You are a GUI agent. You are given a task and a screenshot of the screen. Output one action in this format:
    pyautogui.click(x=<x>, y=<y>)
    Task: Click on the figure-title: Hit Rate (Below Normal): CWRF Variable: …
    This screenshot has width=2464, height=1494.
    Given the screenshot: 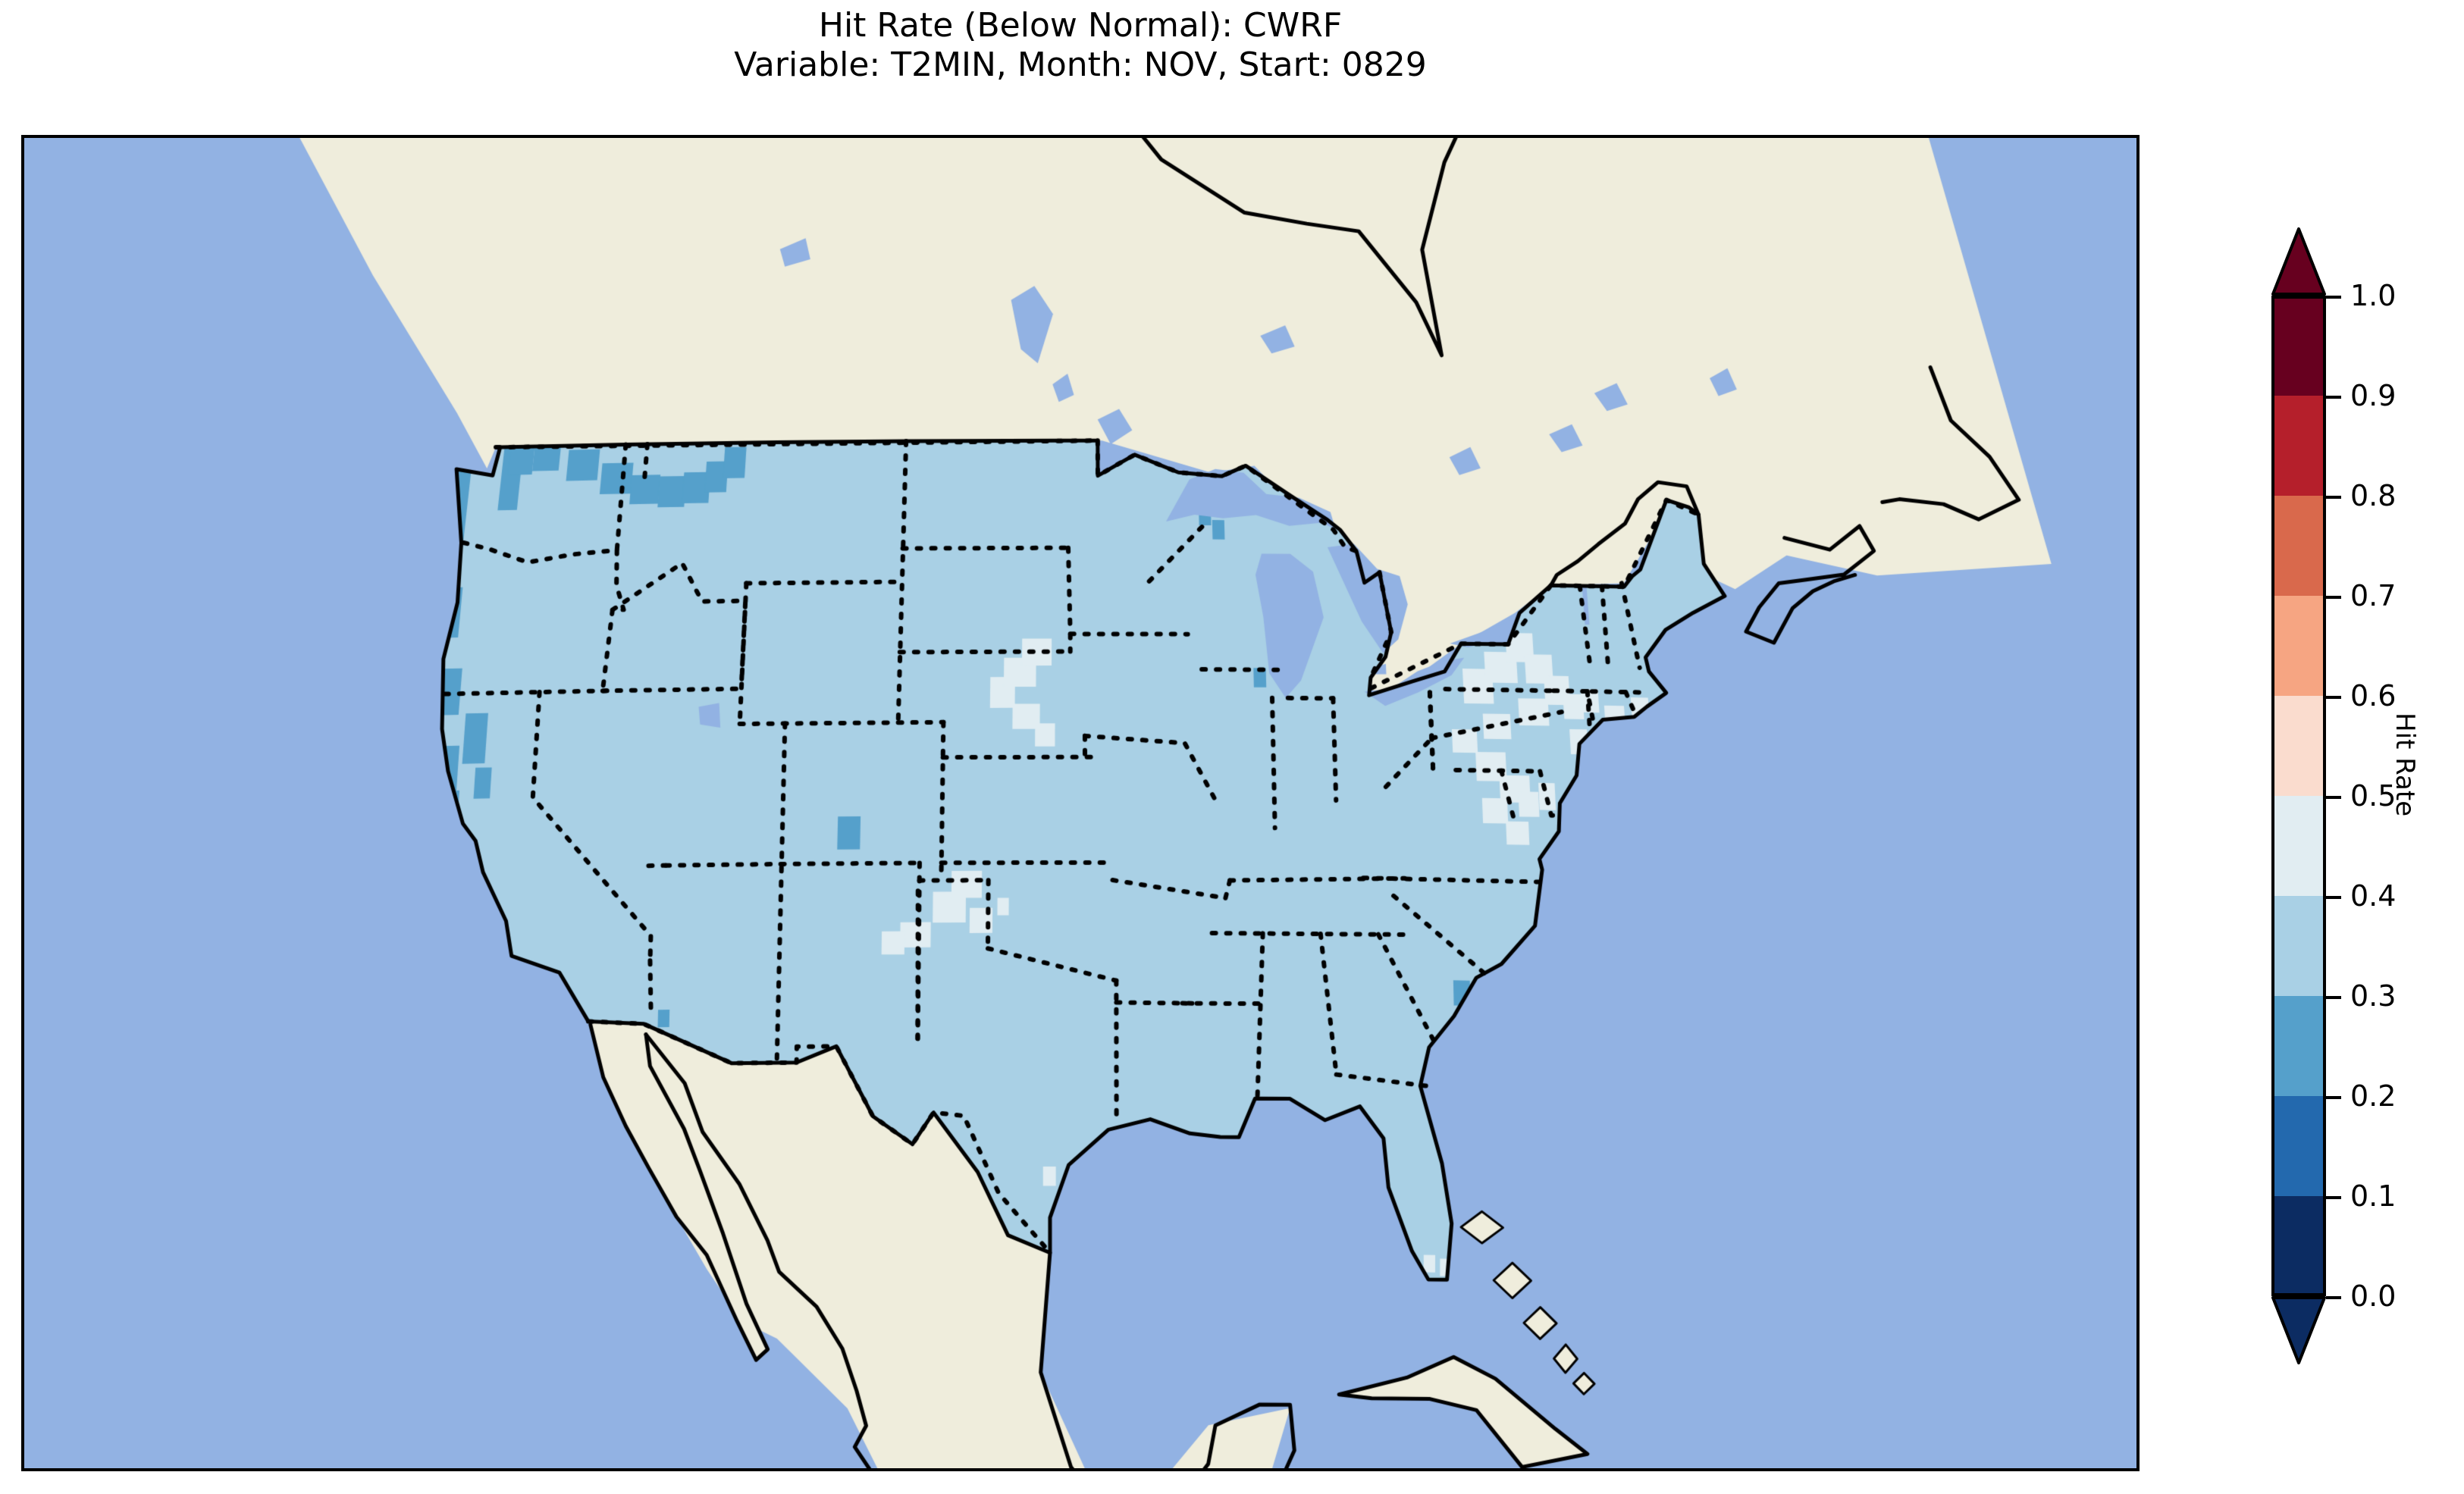 What is the action you would take?
    pyautogui.click(x=1081, y=45)
    